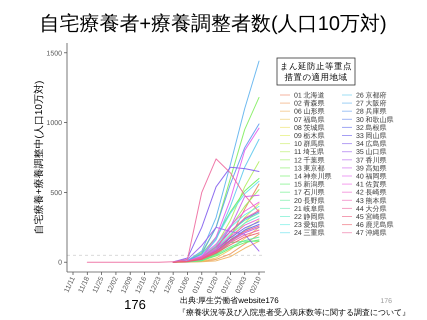 Image resolution: width=427 pixels, height=320 pixels. I want to click on source-note: 出典:厚生労働省website176, so click(230, 300).